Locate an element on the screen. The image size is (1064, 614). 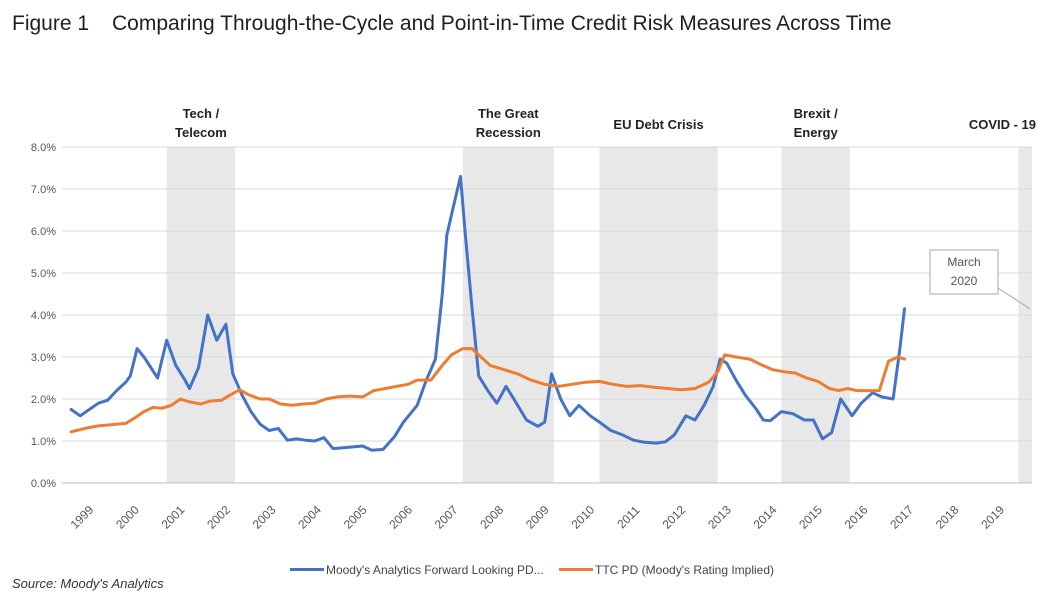
period-label-1-1: Recession is located at coordinates (508, 132).